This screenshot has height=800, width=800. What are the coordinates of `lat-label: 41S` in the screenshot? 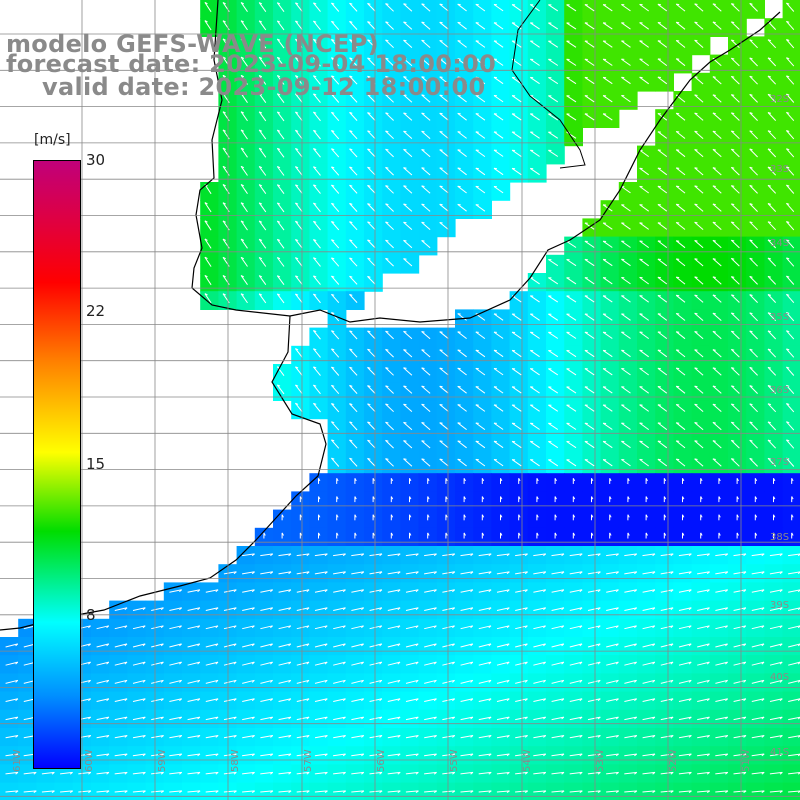 It's located at (779, 752).